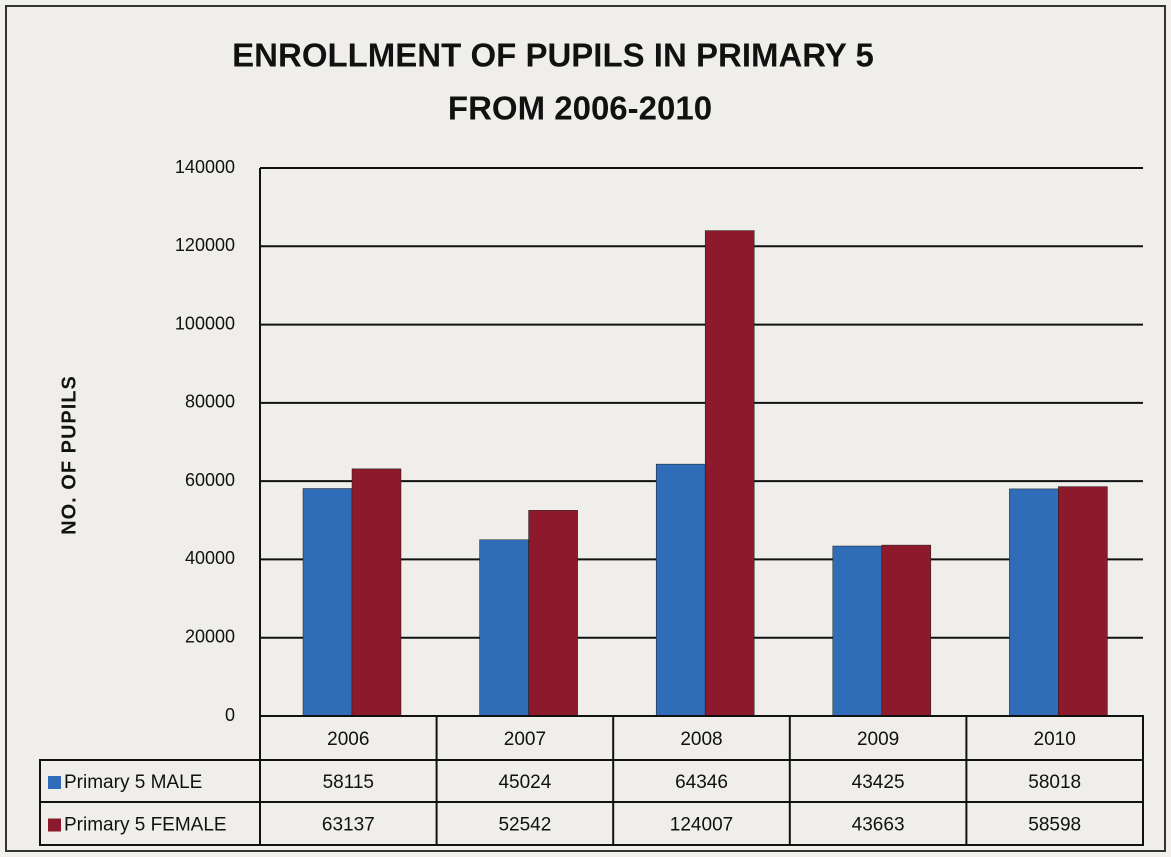 This screenshot has height=857, width=1171. What do you see at coordinates (878, 739) in the screenshot?
I see `x-tick-label: 2009` at bounding box center [878, 739].